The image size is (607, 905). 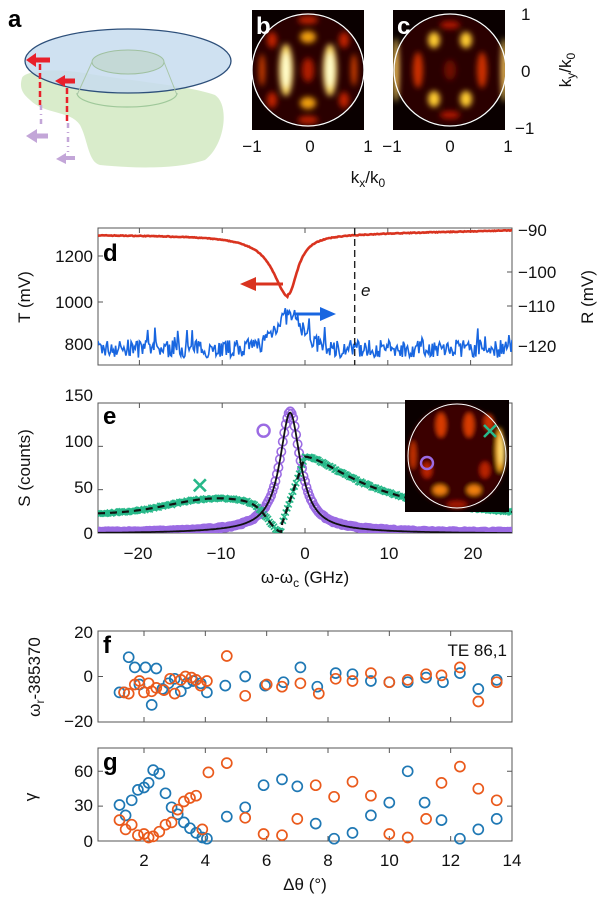 What do you see at coordinates (309, 146) in the screenshot?
I see `b-x-tick: 0` at bounding box center [309, 146].